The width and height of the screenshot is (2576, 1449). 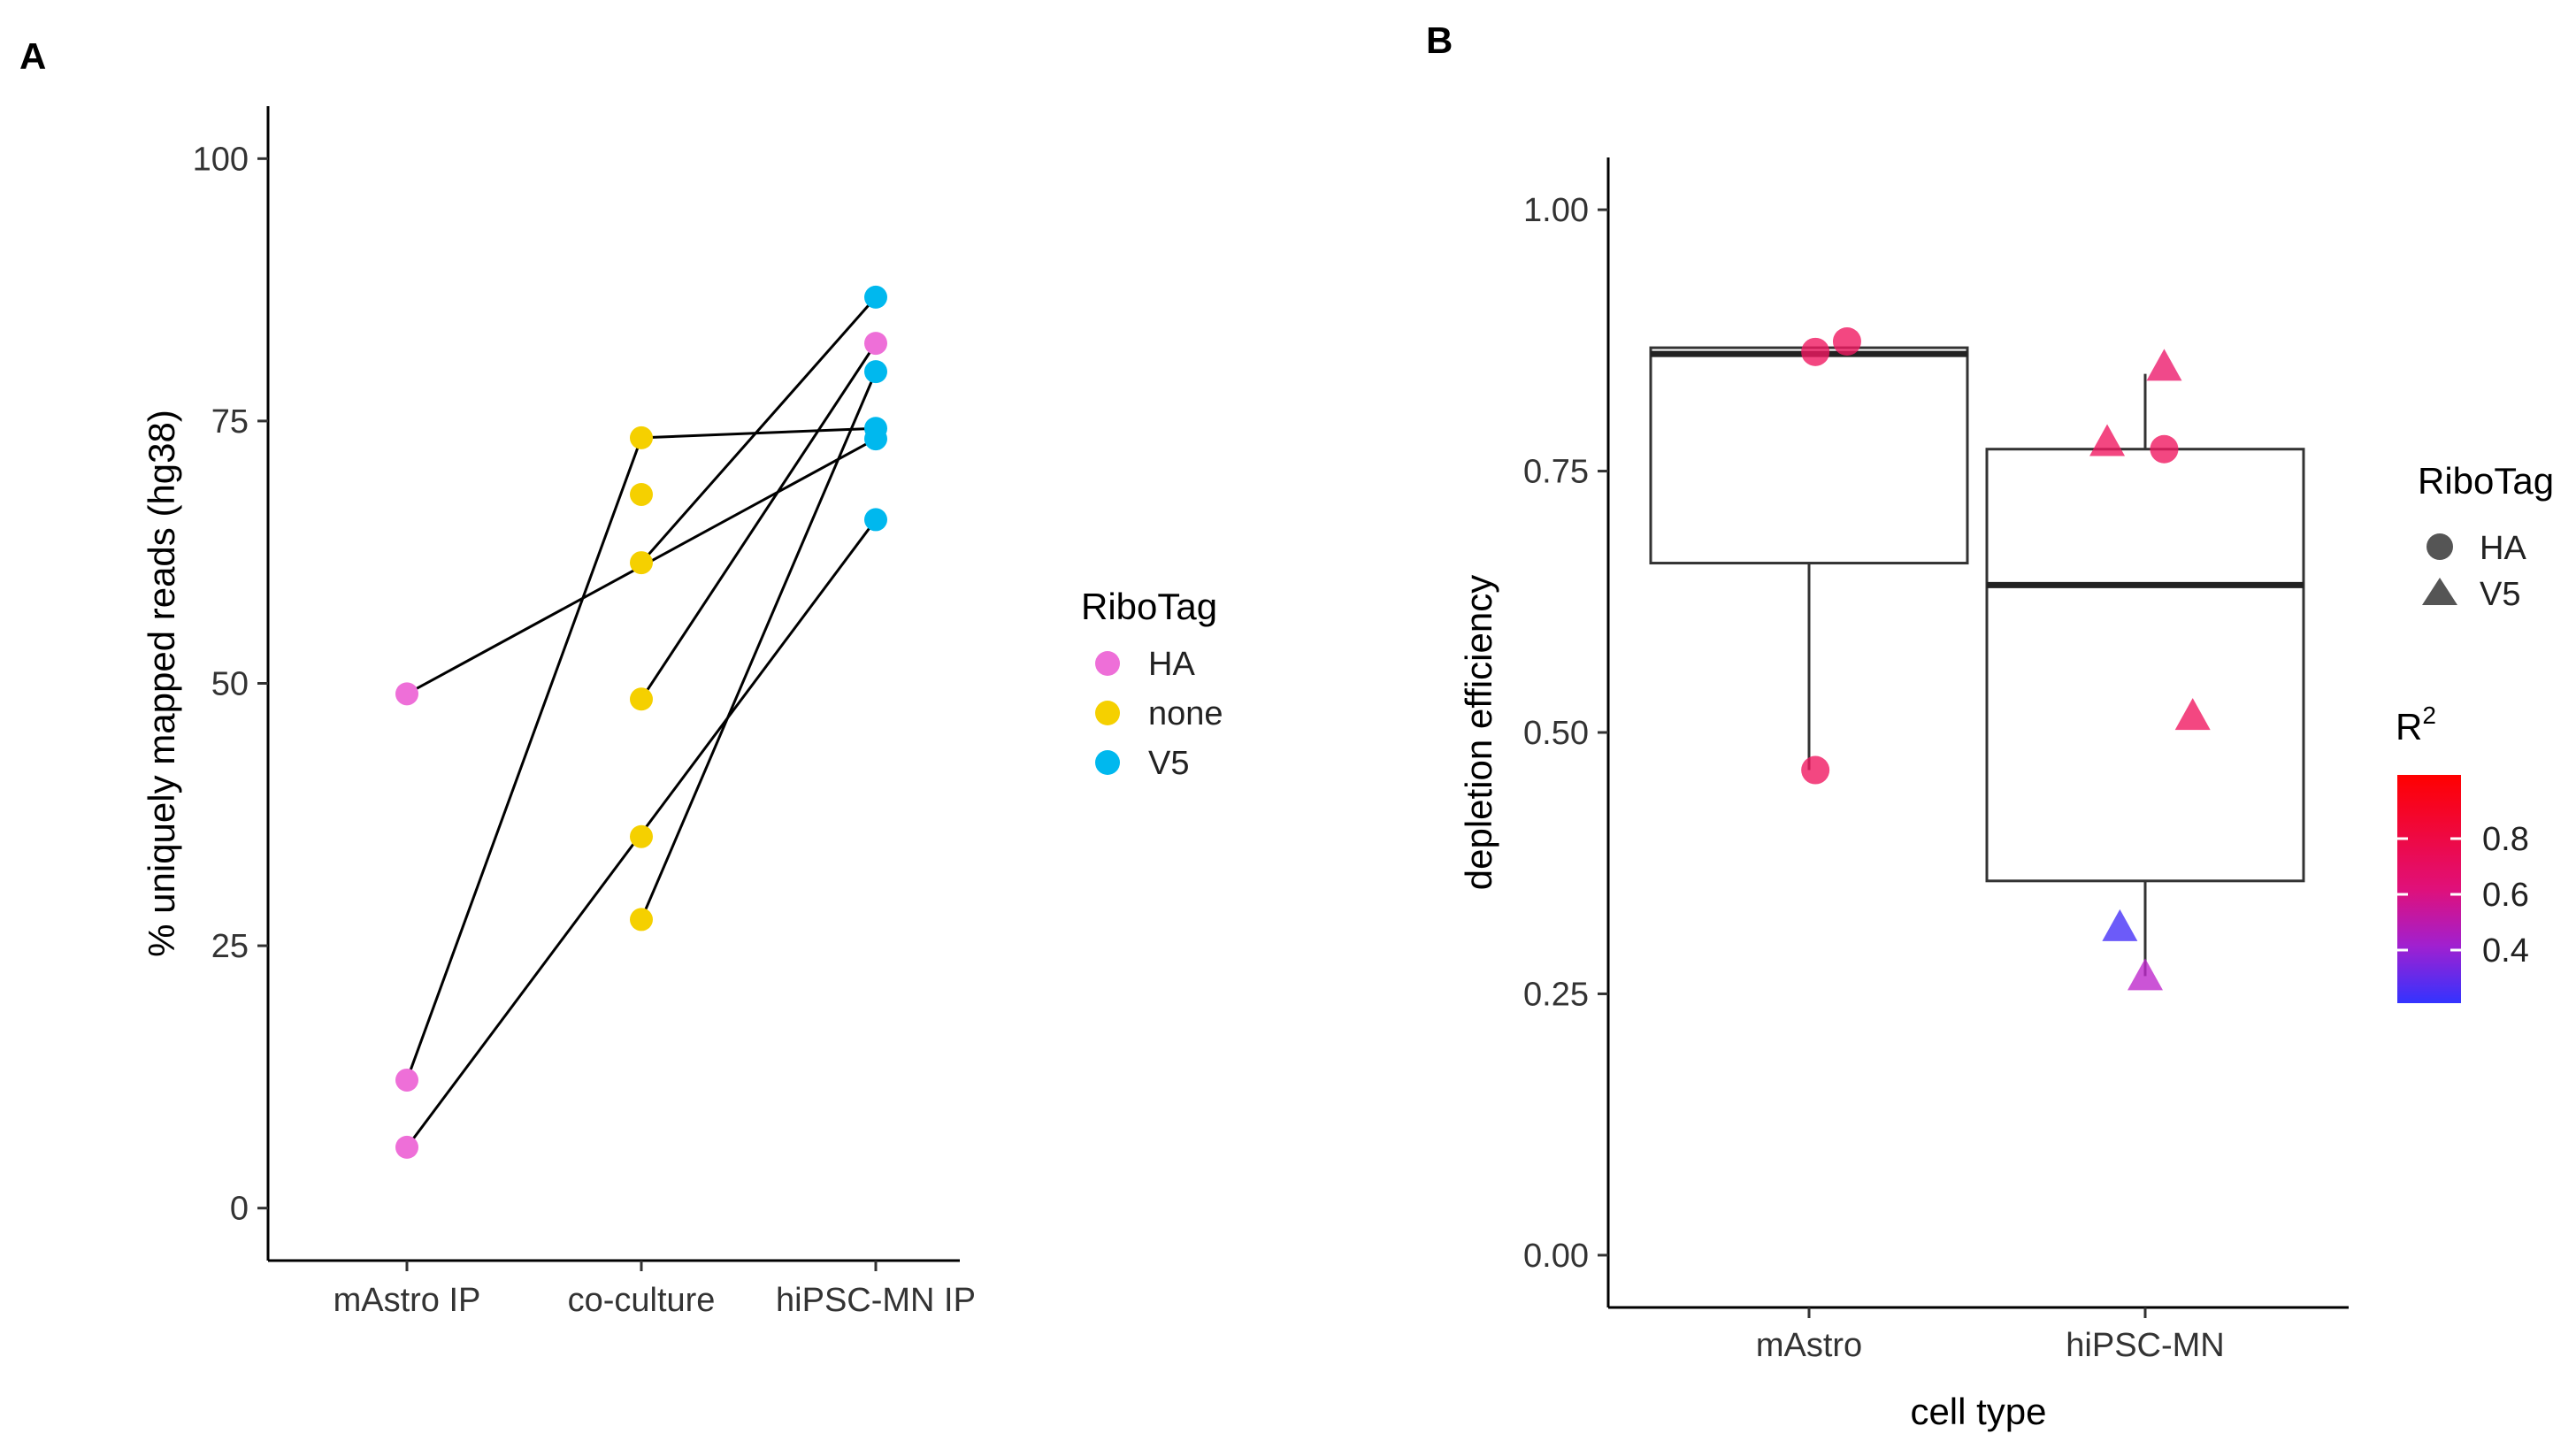 What do you see at coordinates (2145, 1345) in the screenshot?
I see `panel-b-x-tick-label: hiPSC-MN` at bounding box center [2145, 1345].